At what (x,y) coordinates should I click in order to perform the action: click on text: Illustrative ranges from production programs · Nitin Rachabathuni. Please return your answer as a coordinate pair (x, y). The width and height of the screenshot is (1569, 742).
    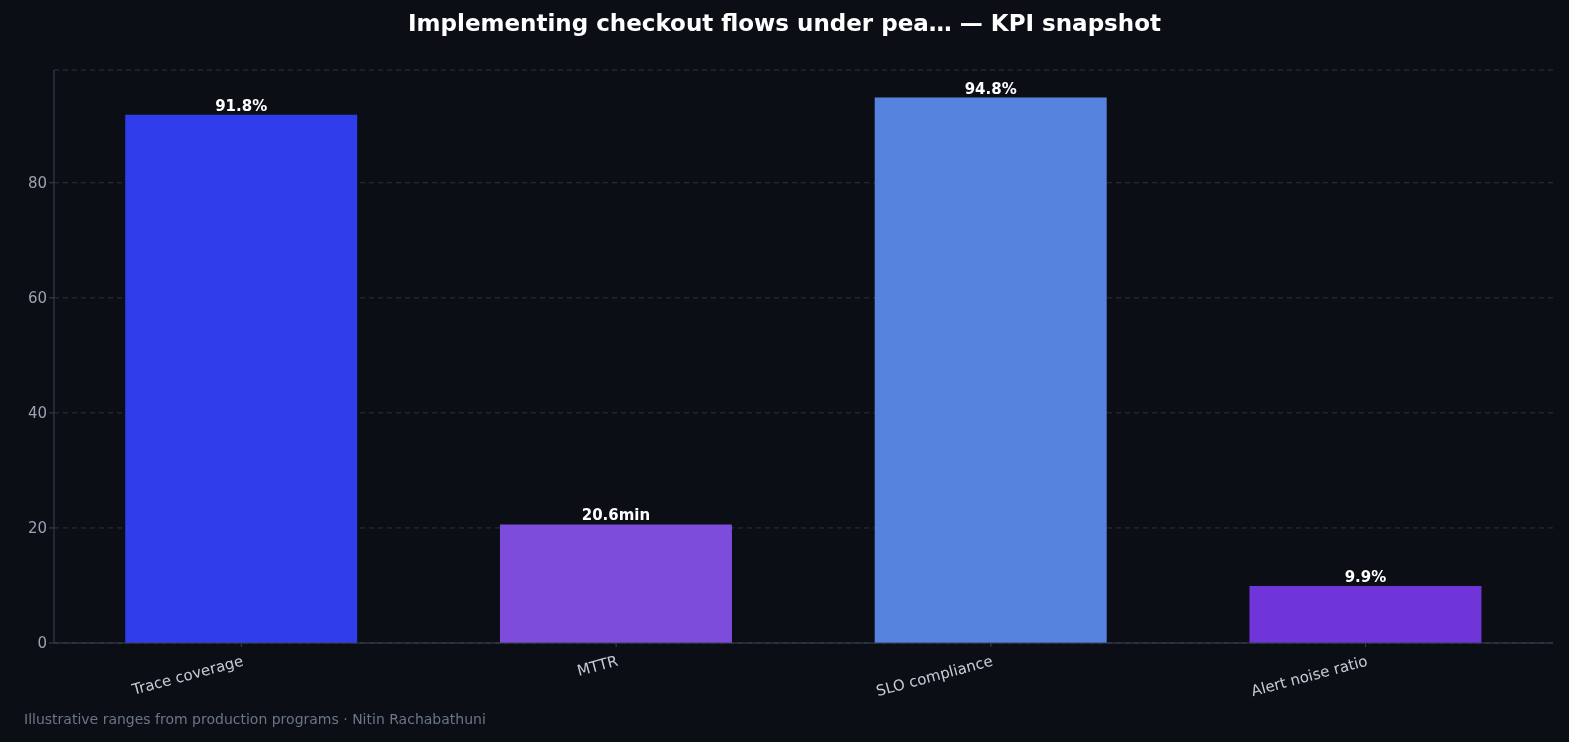
    Looking at the image, I should click on (255, 719).